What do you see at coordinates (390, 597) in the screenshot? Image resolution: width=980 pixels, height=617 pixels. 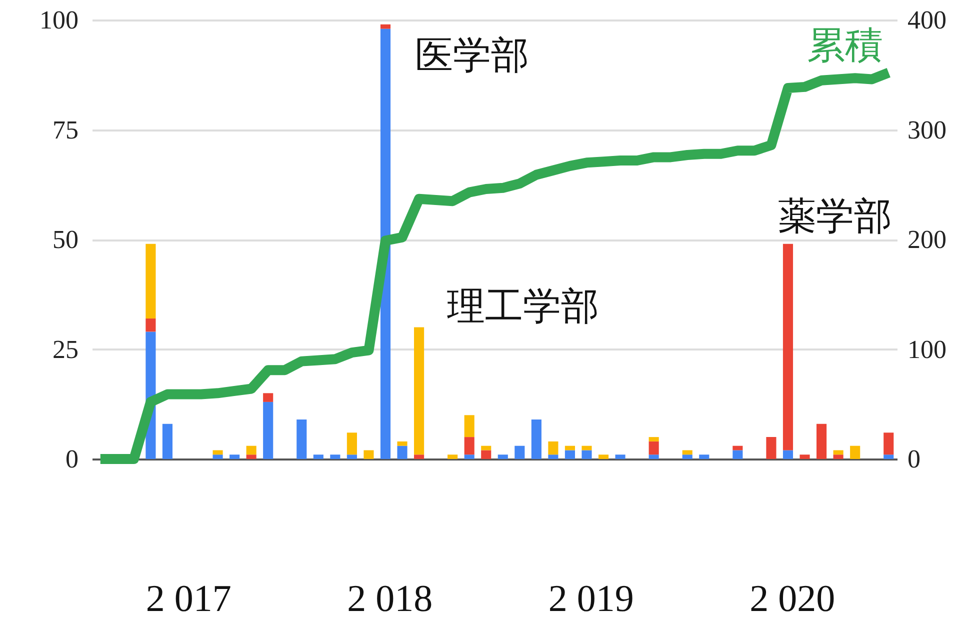 I see `text: 2 018` at bounding box center [390, 597].